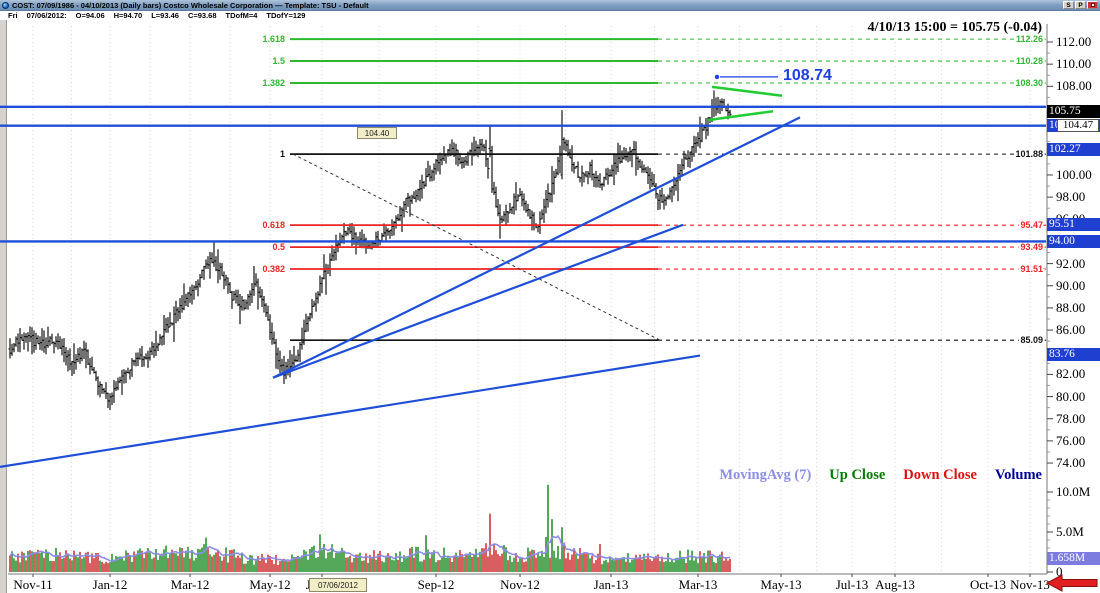  I want to click on price-tick-label: 90.00, so click(1071, 285).